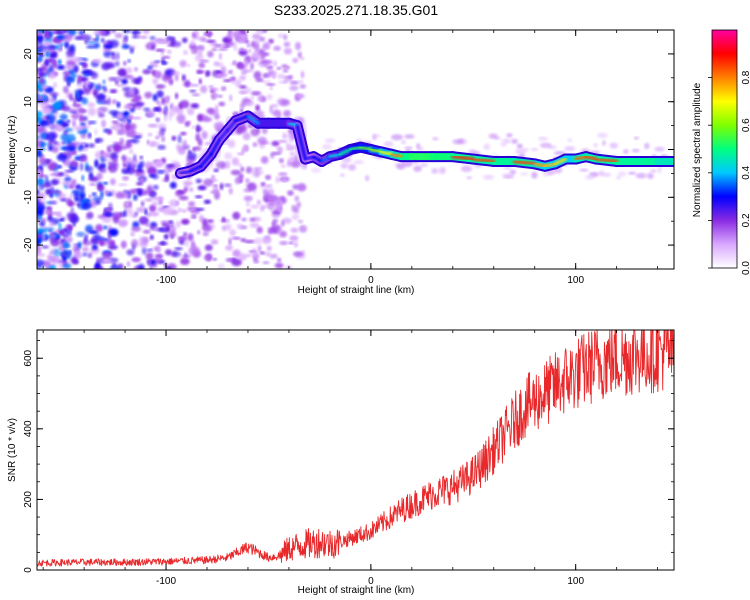 Image resolution: width=750 pixels, height=600 pixels. Describe the element at coordinates (550, 165) in the screenshot. I see `ridge-core` at that location.